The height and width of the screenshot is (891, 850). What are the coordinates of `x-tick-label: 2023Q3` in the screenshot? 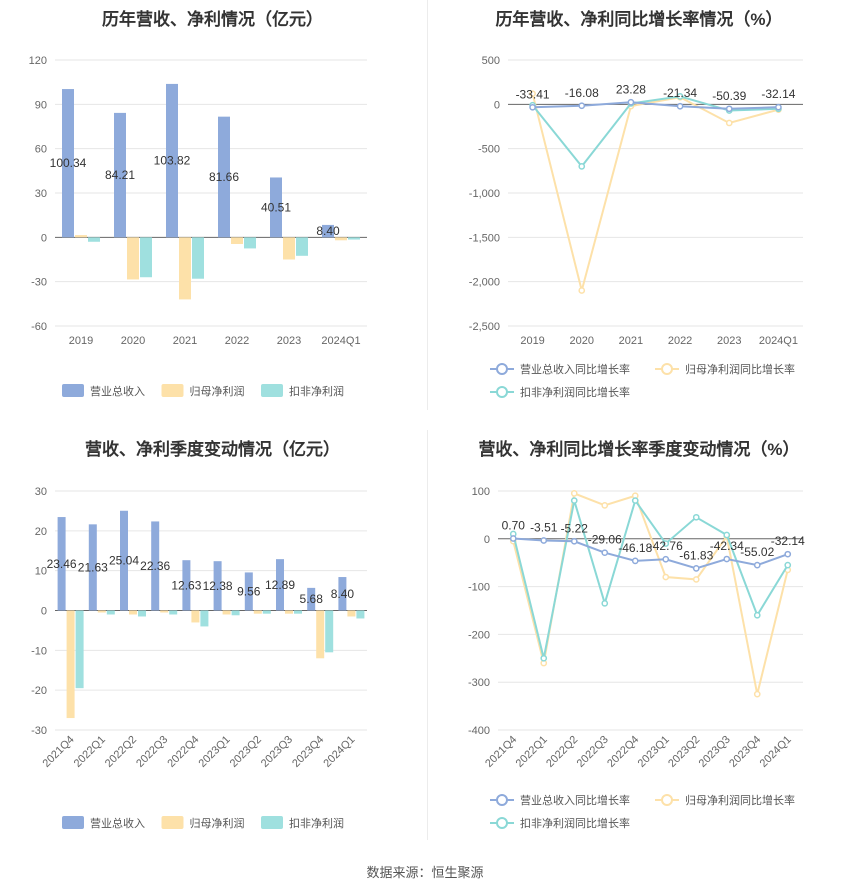 It's located at (715, 752).